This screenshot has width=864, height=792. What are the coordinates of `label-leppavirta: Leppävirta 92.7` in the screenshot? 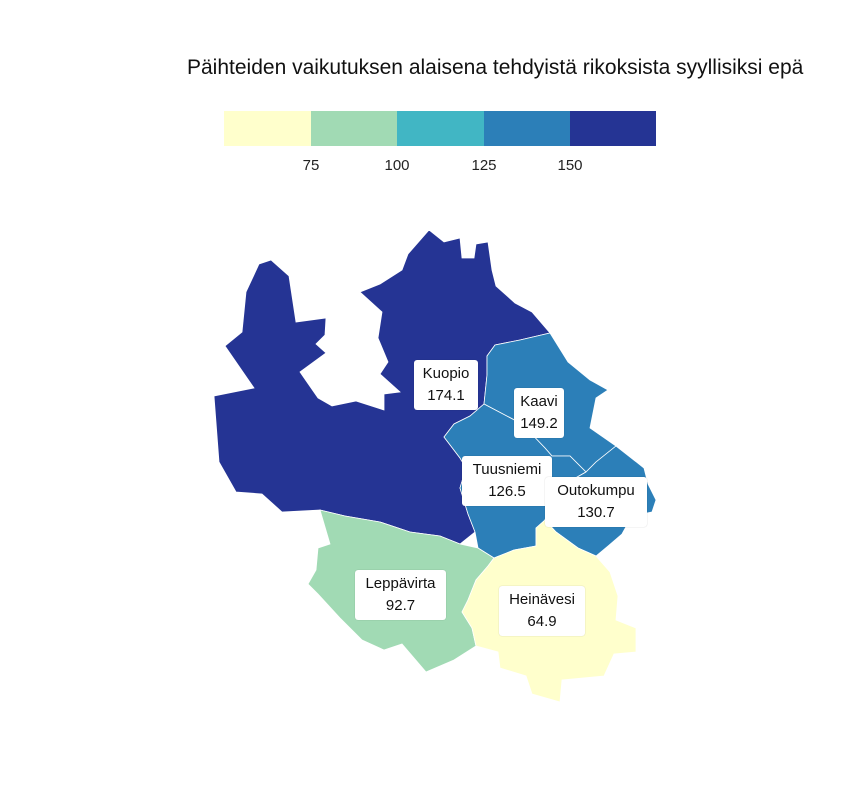 It's located at (400, 595).